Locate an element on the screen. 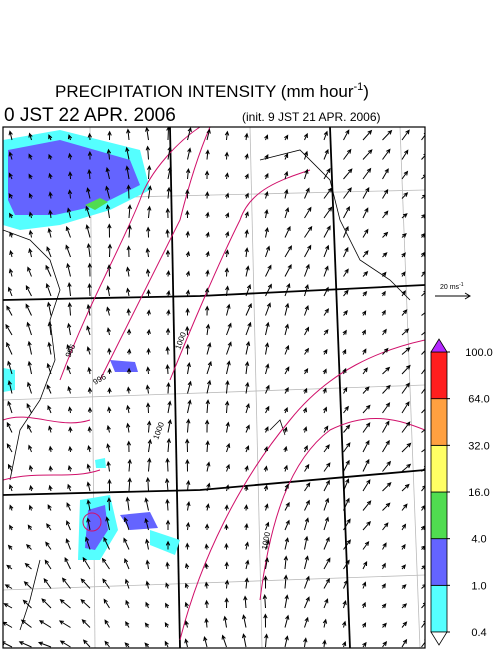  valid-time: 0 JST 22 APR. 2006 is located at coordinates (90, 115).